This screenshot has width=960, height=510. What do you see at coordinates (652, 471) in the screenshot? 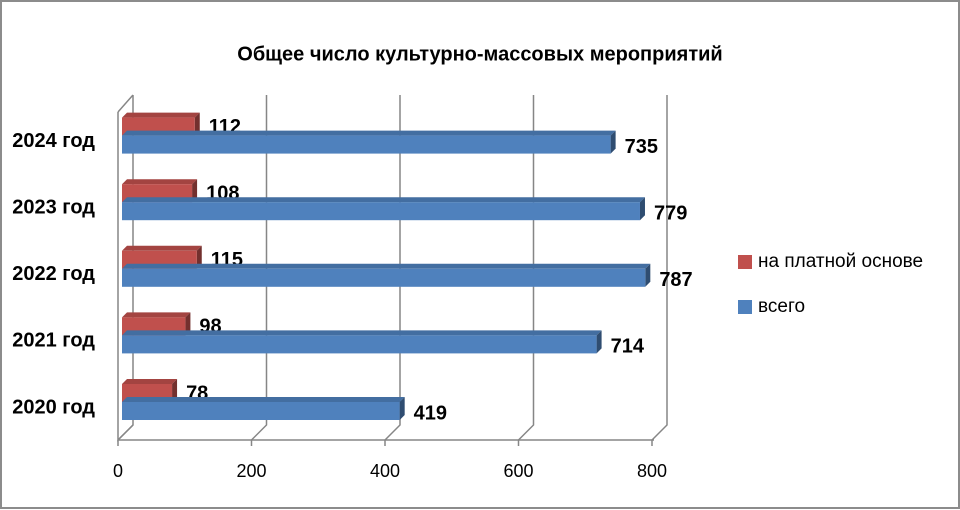
I see `x-tick-label: 800` at bounding box center [652, 471].